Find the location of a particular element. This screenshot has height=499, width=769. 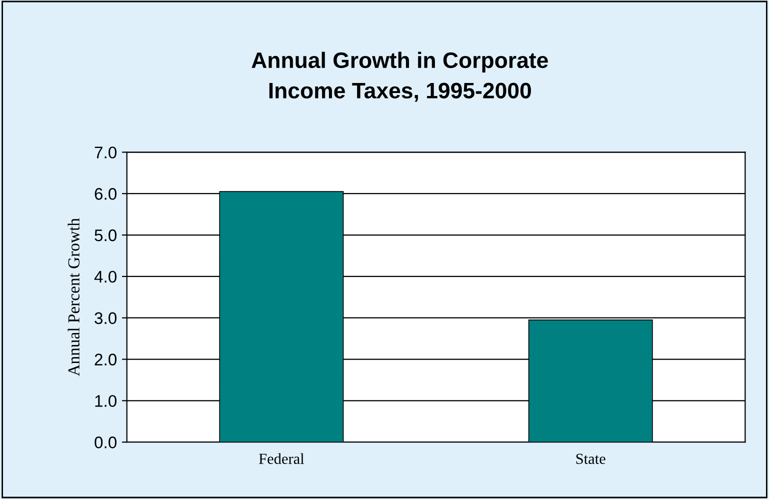

x-tick-label: Federal is located at coordinates (281, 458).